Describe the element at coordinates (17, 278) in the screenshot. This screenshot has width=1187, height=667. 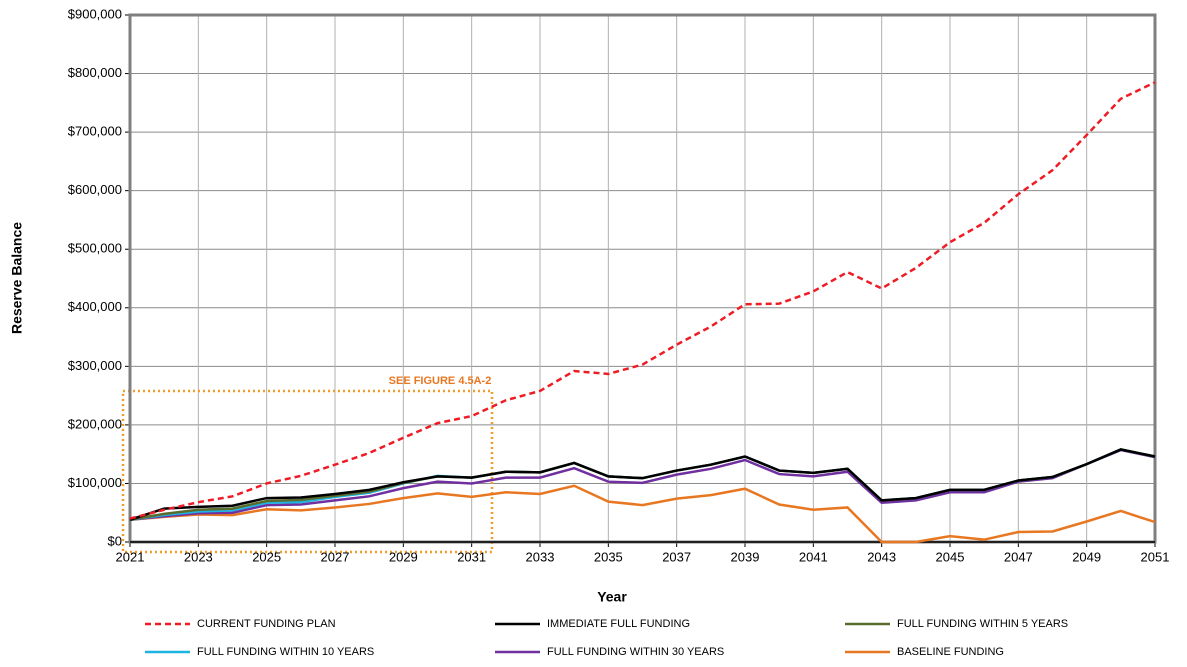
I see `y-axis-label: Reserve Balance` at that location.